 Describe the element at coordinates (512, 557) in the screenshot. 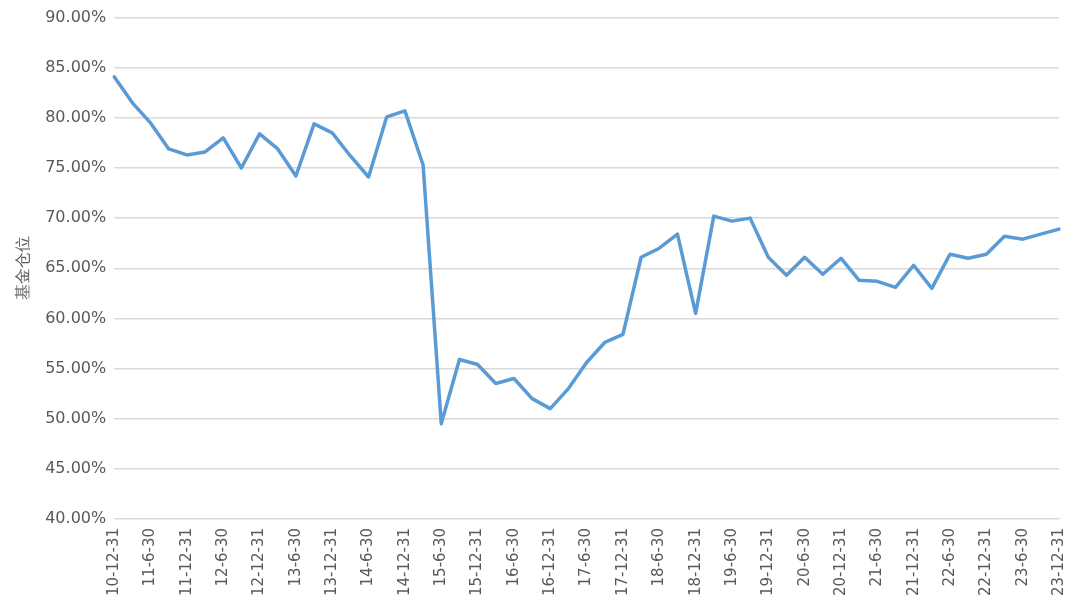

I see `x-tick-label: 16-6-30` at that location.